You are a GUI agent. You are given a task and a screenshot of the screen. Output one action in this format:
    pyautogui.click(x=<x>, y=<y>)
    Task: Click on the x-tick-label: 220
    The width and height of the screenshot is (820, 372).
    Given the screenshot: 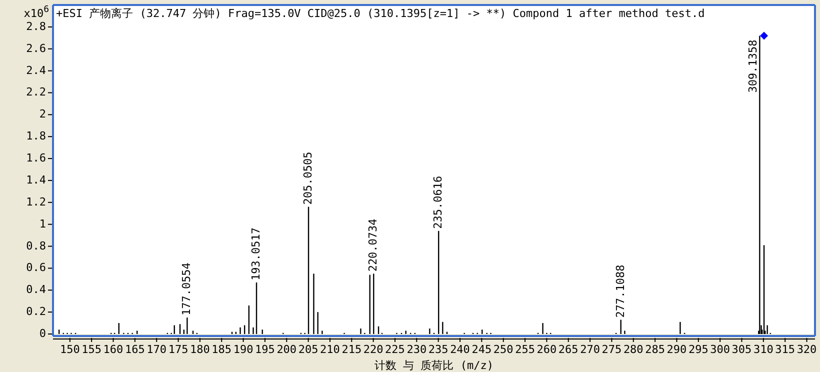 What is the action you would take?
    pyautogui.click(x=373, y=349)
    